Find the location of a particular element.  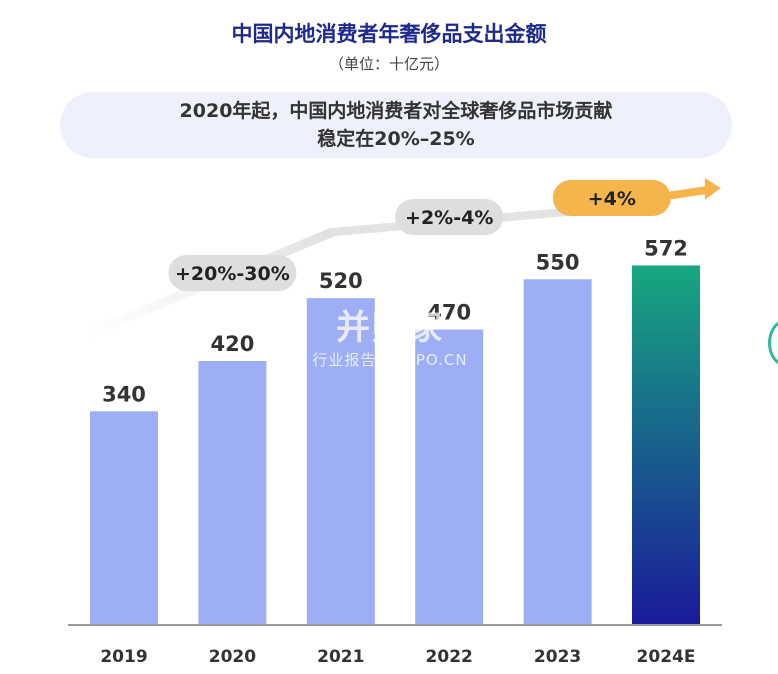

growth-pill-label-3: +4% is located at coordinates (612, 199).